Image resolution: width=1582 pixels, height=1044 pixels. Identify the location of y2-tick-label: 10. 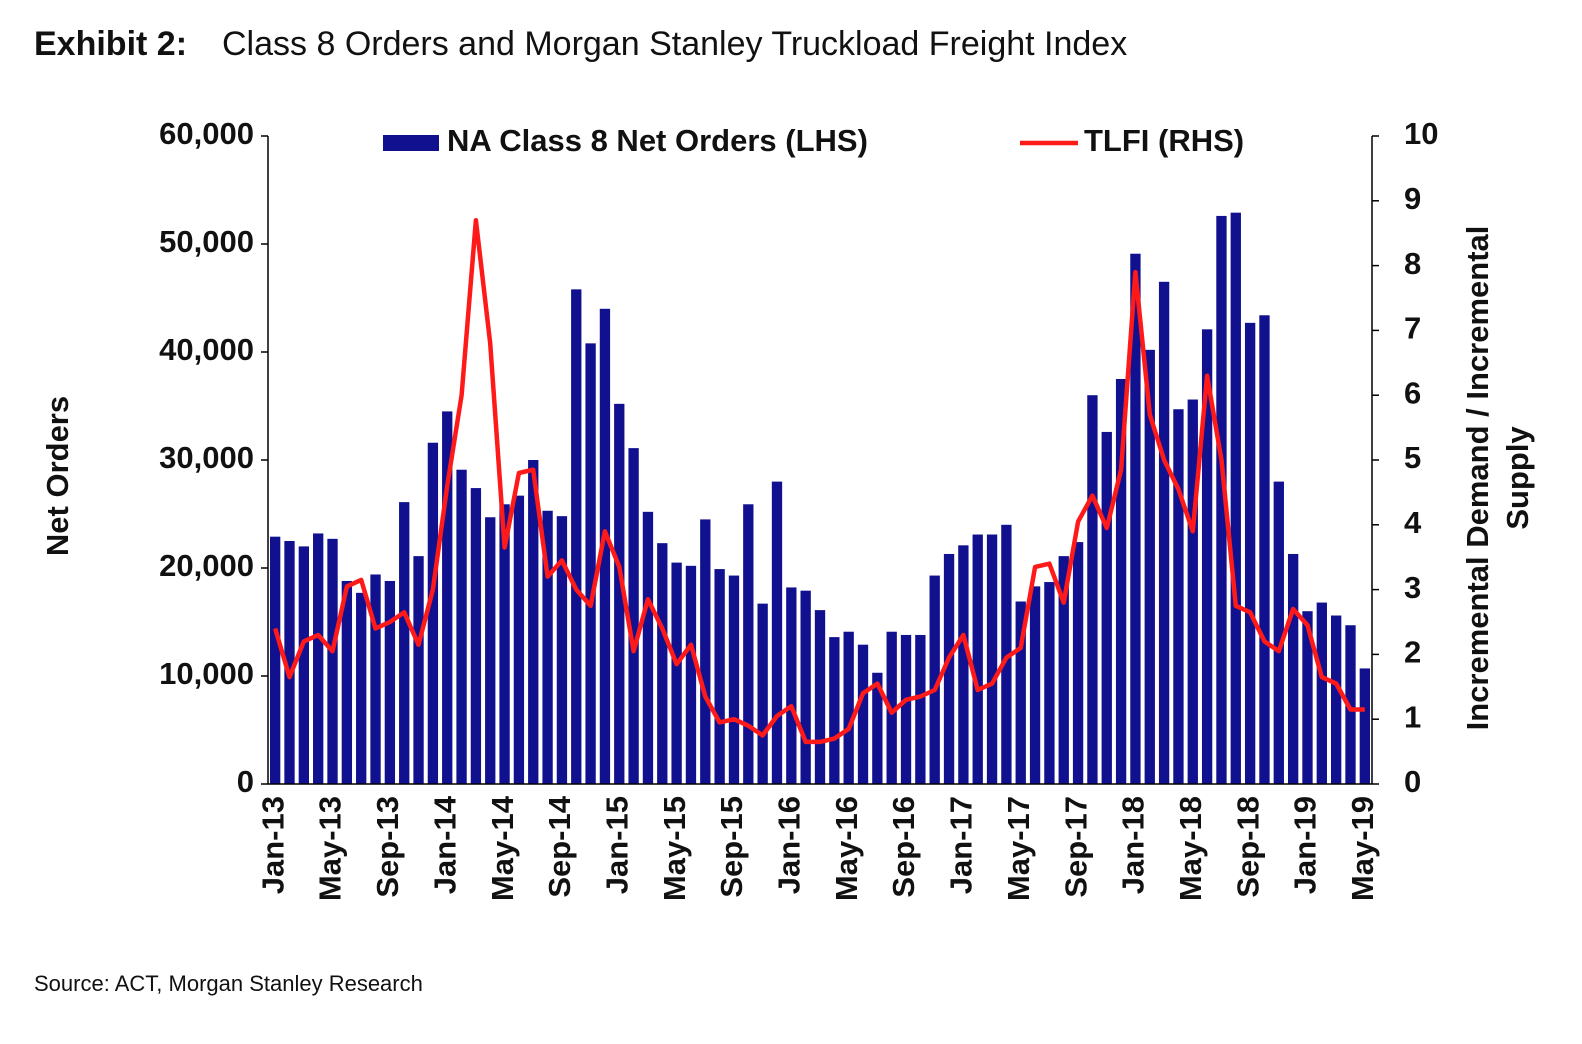
(1421, 133).